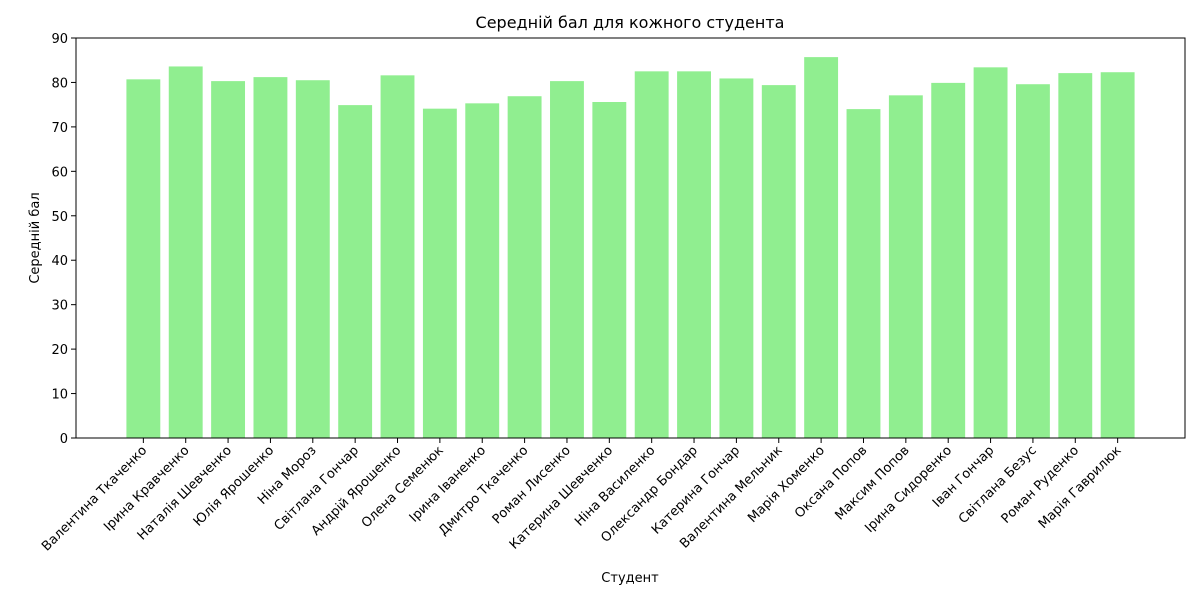 This screenshot has width=1200, height=600. What do you see at coordinates (59, 306) in the screenshot?
I see `y-tick-label: 30` at bounding box center [59, 306].